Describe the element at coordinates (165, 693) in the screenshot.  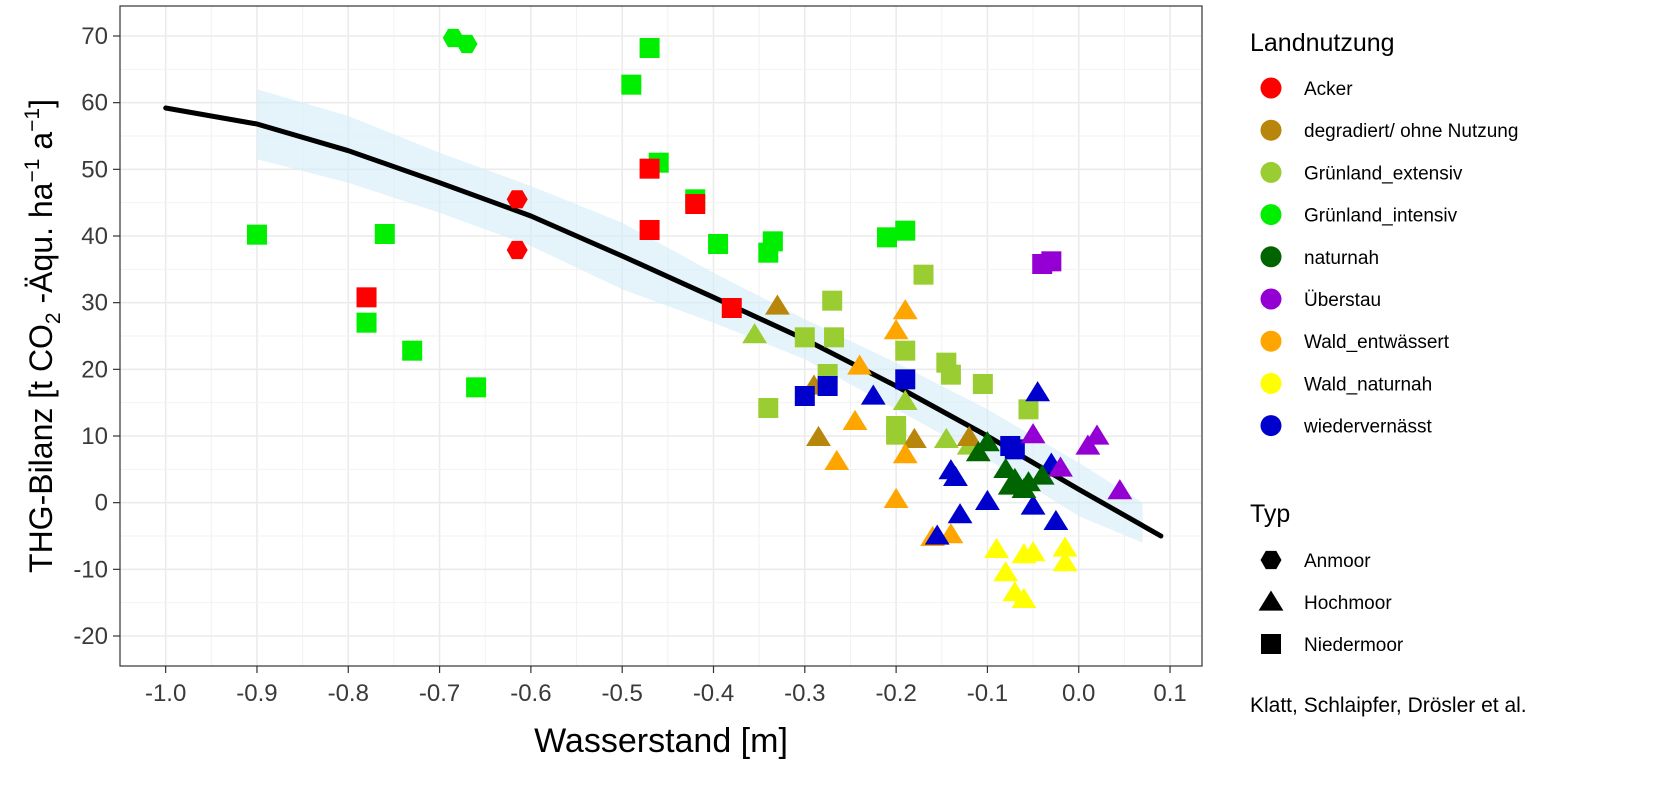
I see `x-tick-label: -1.0` at that location.